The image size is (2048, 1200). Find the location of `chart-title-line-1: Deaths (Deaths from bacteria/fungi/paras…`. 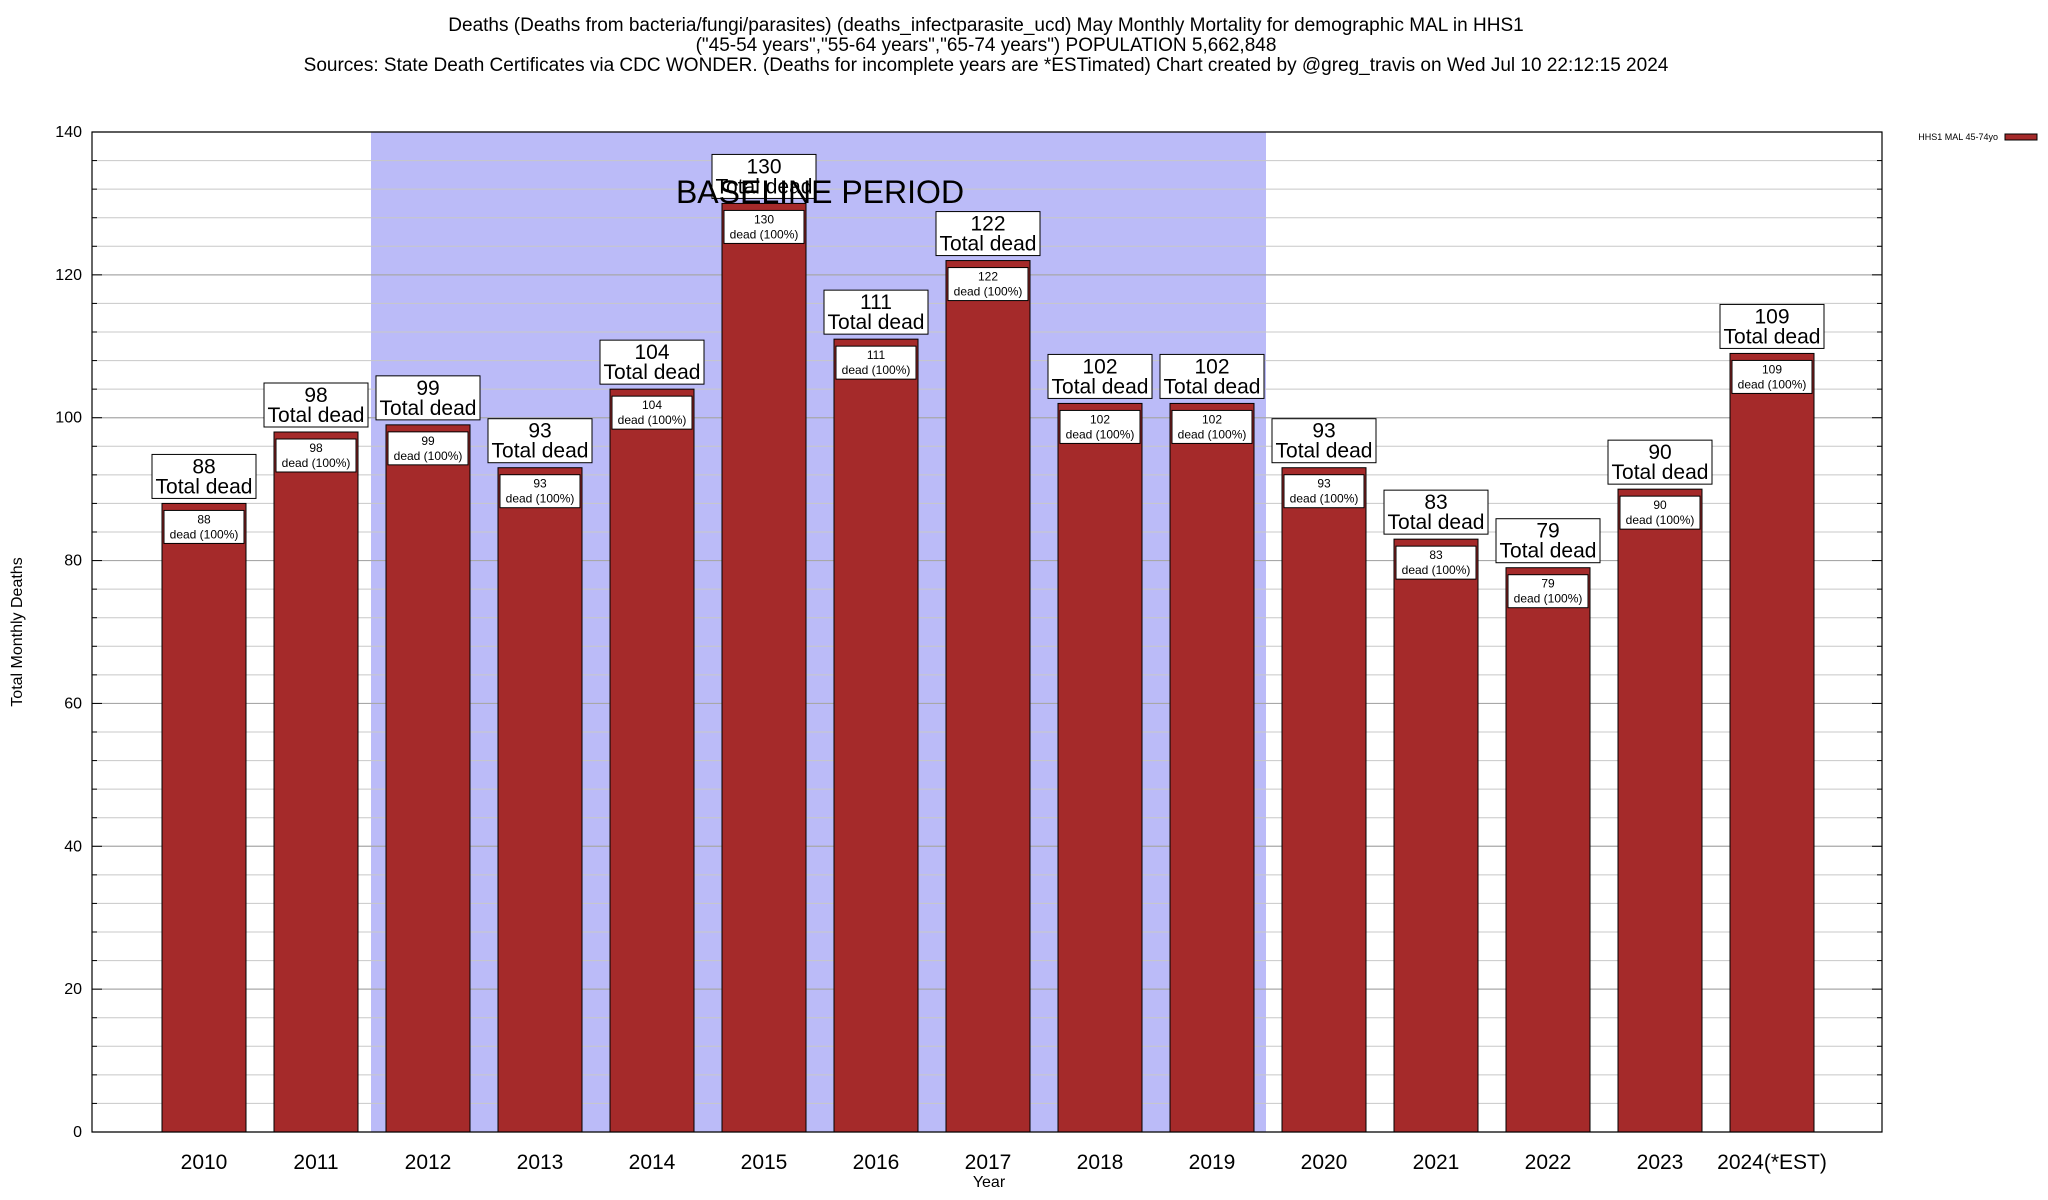

chart-title-line-1: Deaths (Deaths from bacteria/fungi/paras… is located at coordinates (985, 25).